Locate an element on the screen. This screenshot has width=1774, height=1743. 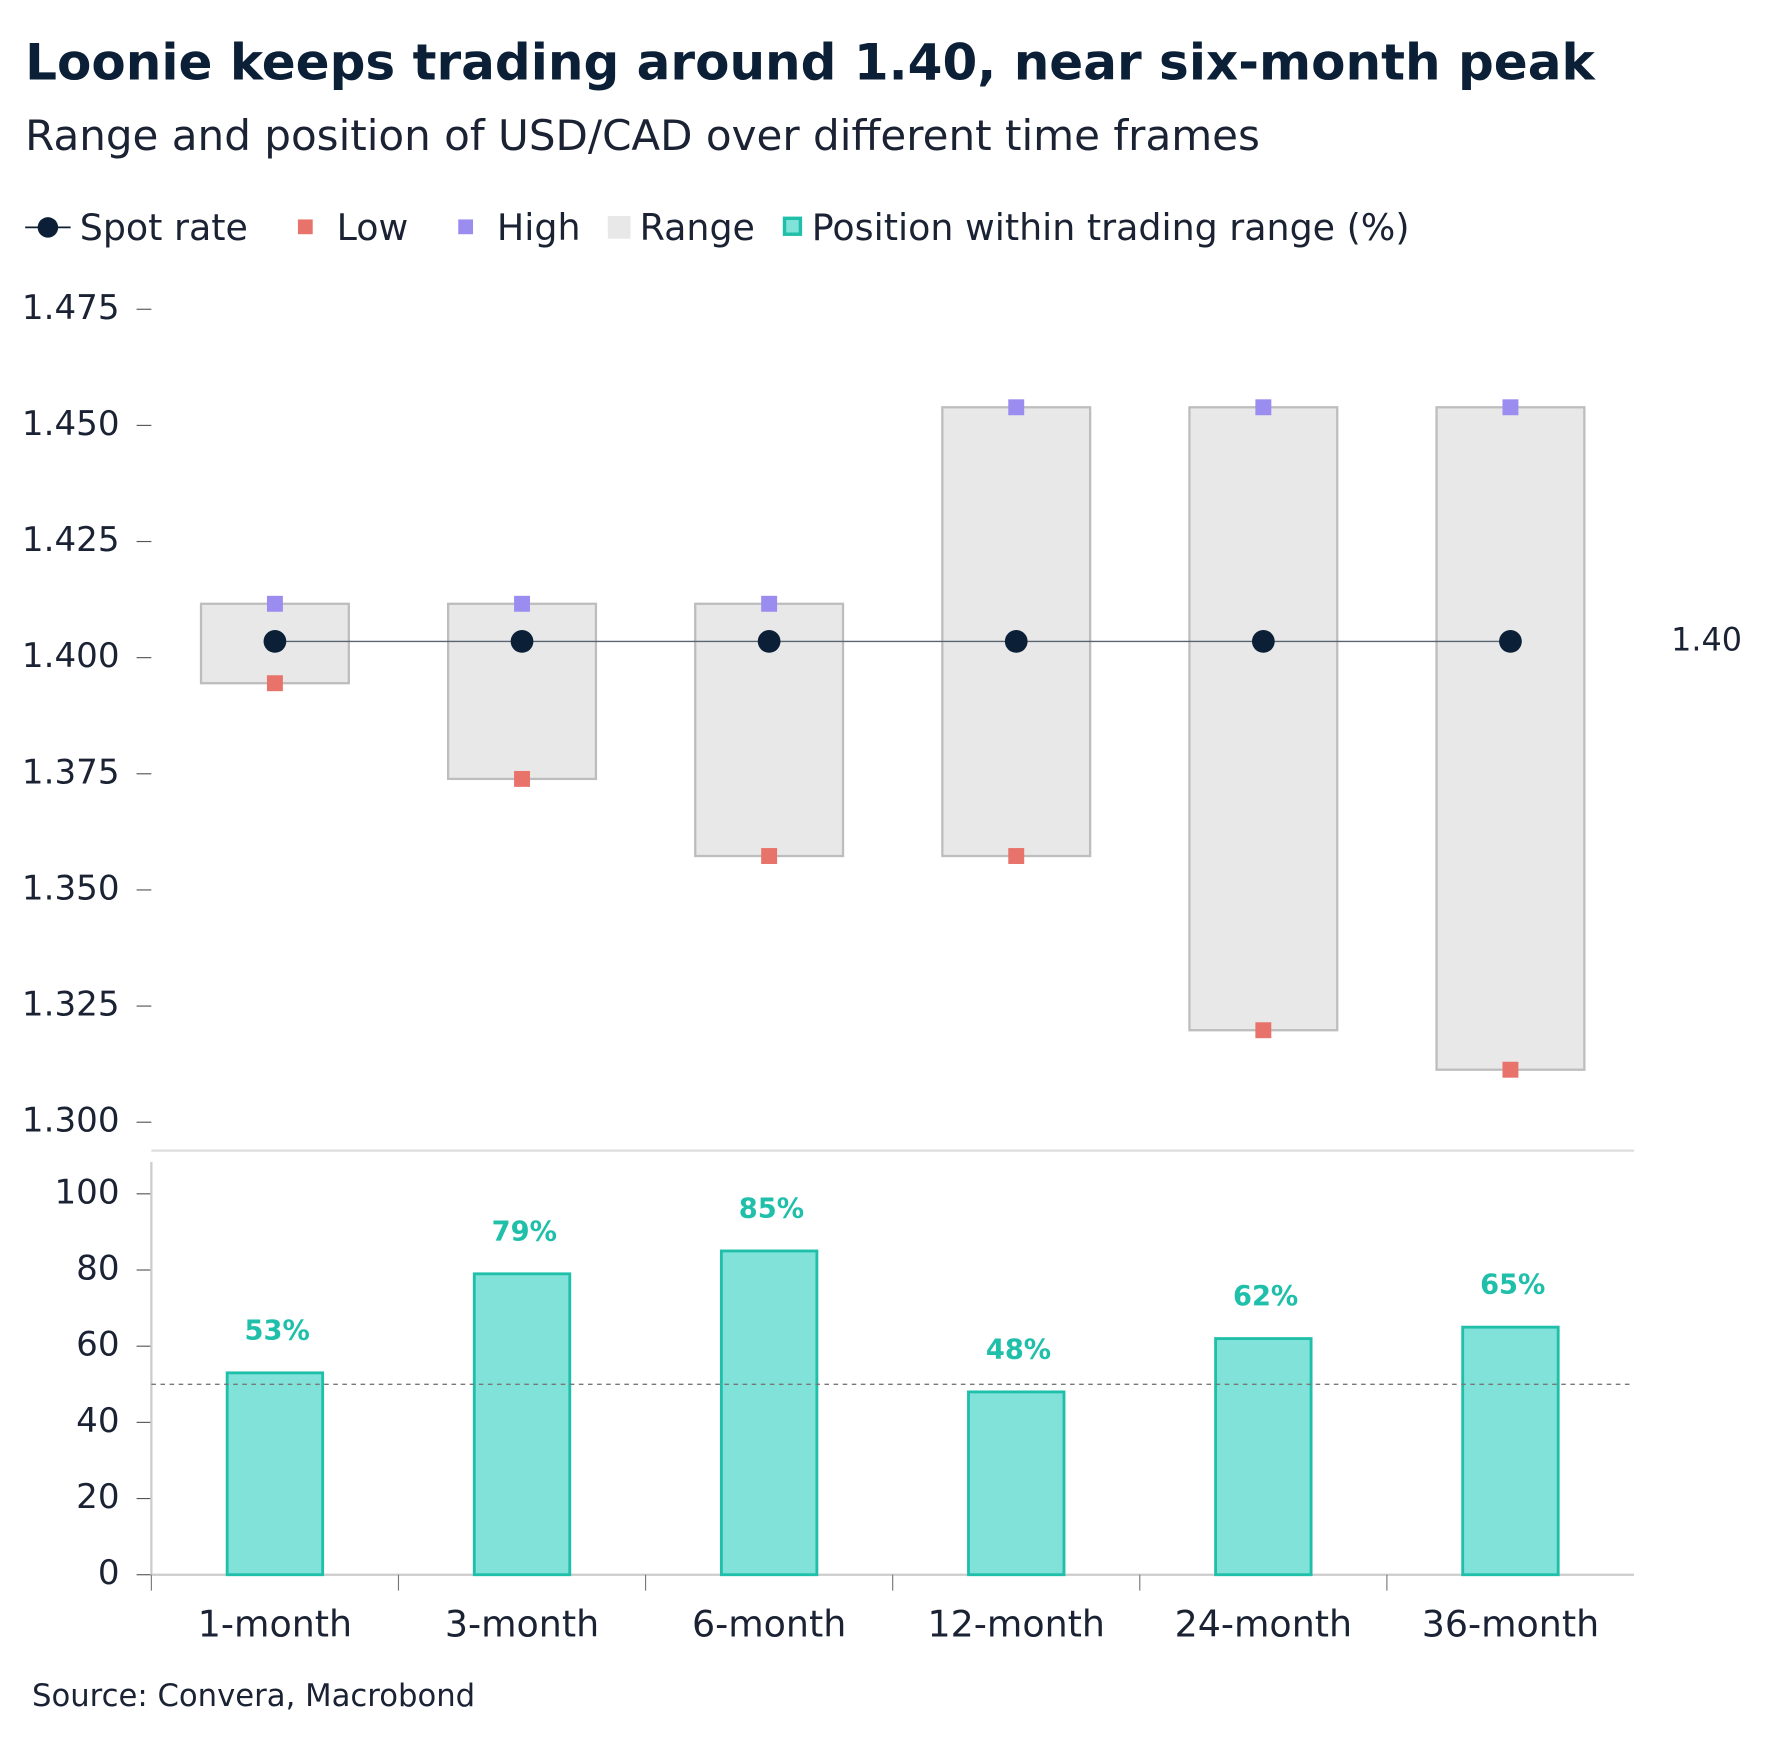
y-tick-label: 1.450 is located at coordinates (71, 424).